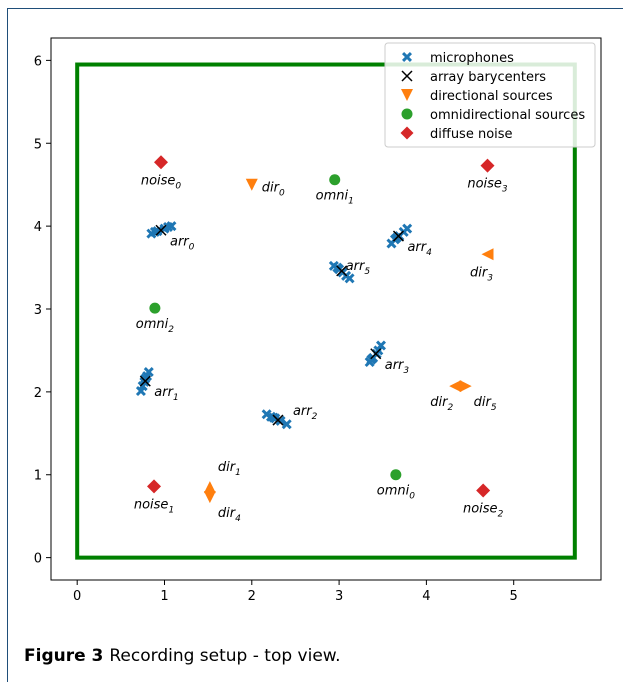 Image resolution: width=624 pixels, height=683 pixels. I want to click on array-label: arr4, so click(419, 249).